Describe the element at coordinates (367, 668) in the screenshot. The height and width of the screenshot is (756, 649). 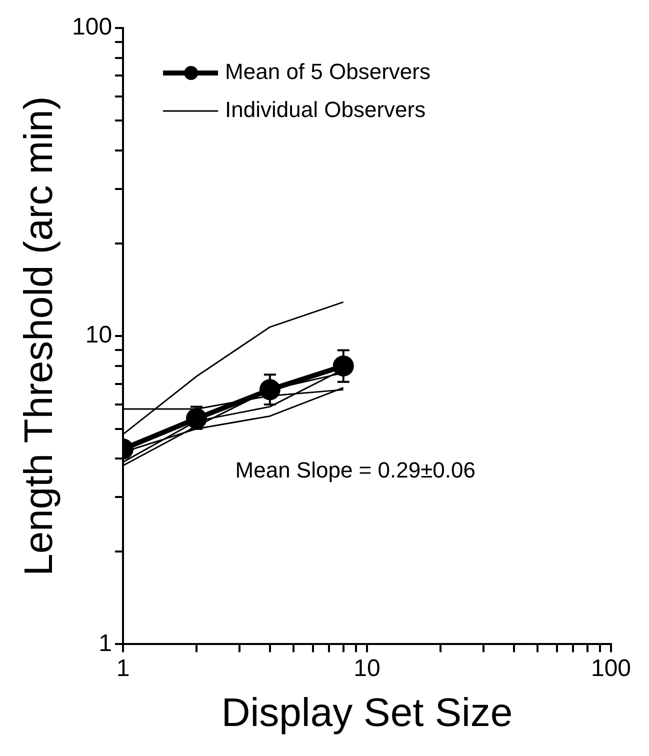
I see `x-tick-label: 10` at that location.